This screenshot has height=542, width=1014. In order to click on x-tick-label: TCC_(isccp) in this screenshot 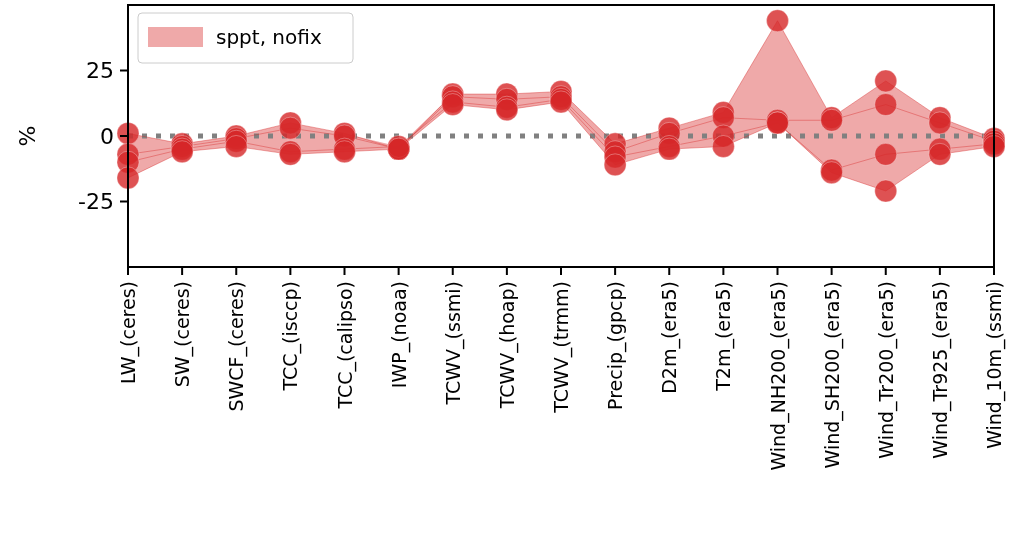, I will do `click(291, 336)`.